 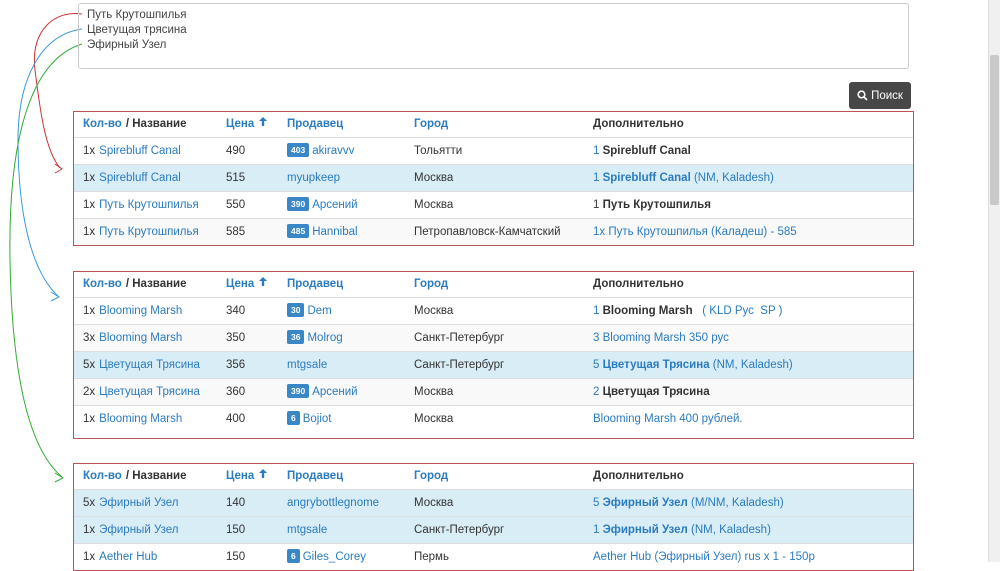 I want to click on header-city-cell: Город, so click(x=431, y=124).